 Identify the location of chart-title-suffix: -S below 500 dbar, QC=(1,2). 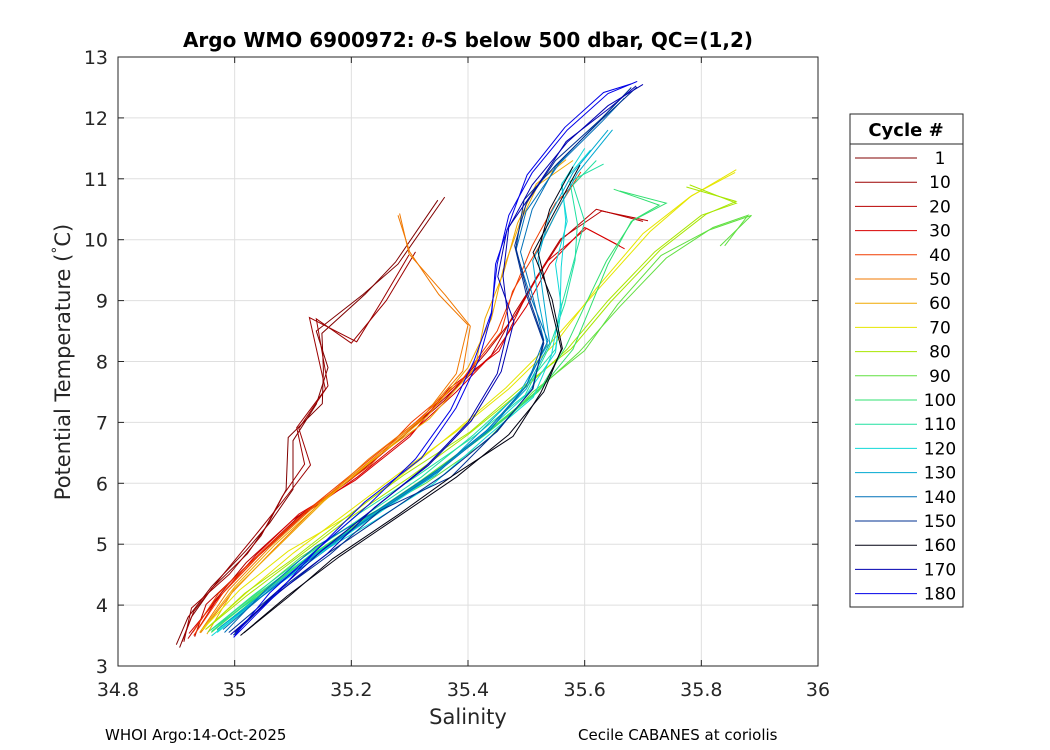
(594, 40).